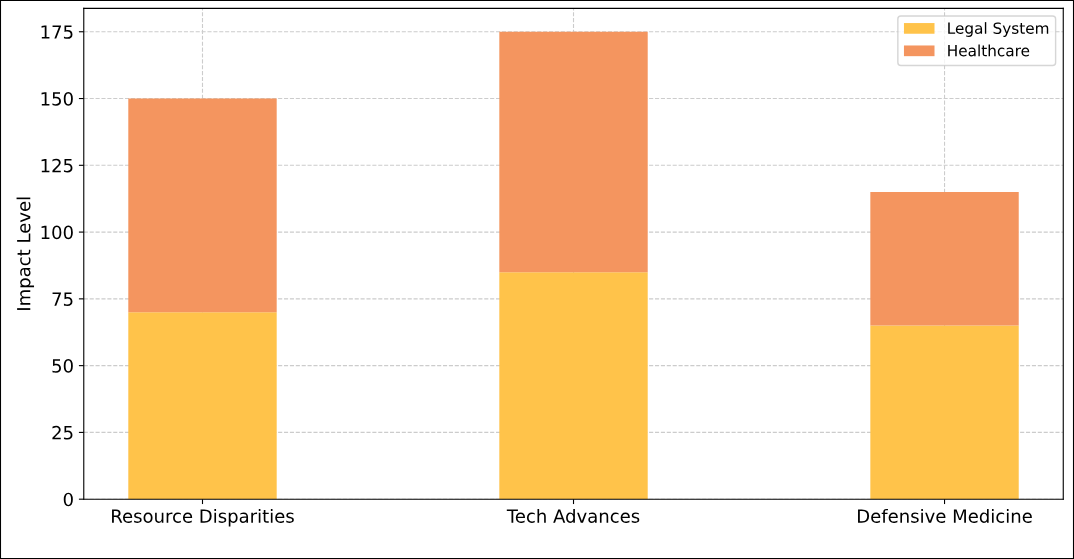 Image resolution: width=1074 pixels, height=559 pixels. Describe the element at coordinates (57, 232) in the screenshot. I see `y-tick-label: 100` at that location.